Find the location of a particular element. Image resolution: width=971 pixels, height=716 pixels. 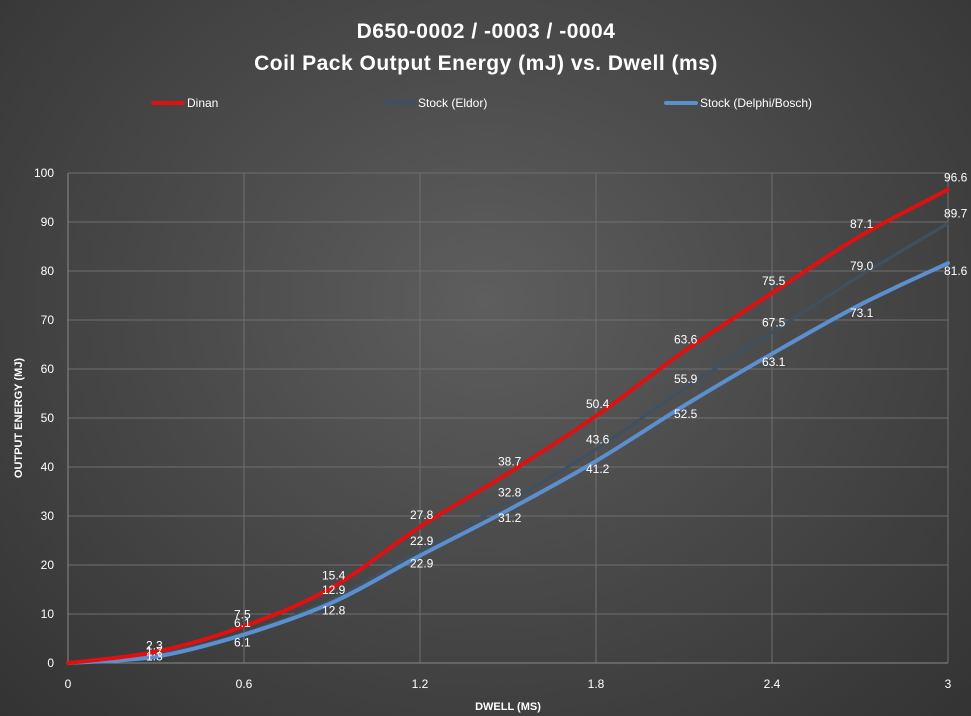

data-label: 52.5 is located at coordinates (686, 414).